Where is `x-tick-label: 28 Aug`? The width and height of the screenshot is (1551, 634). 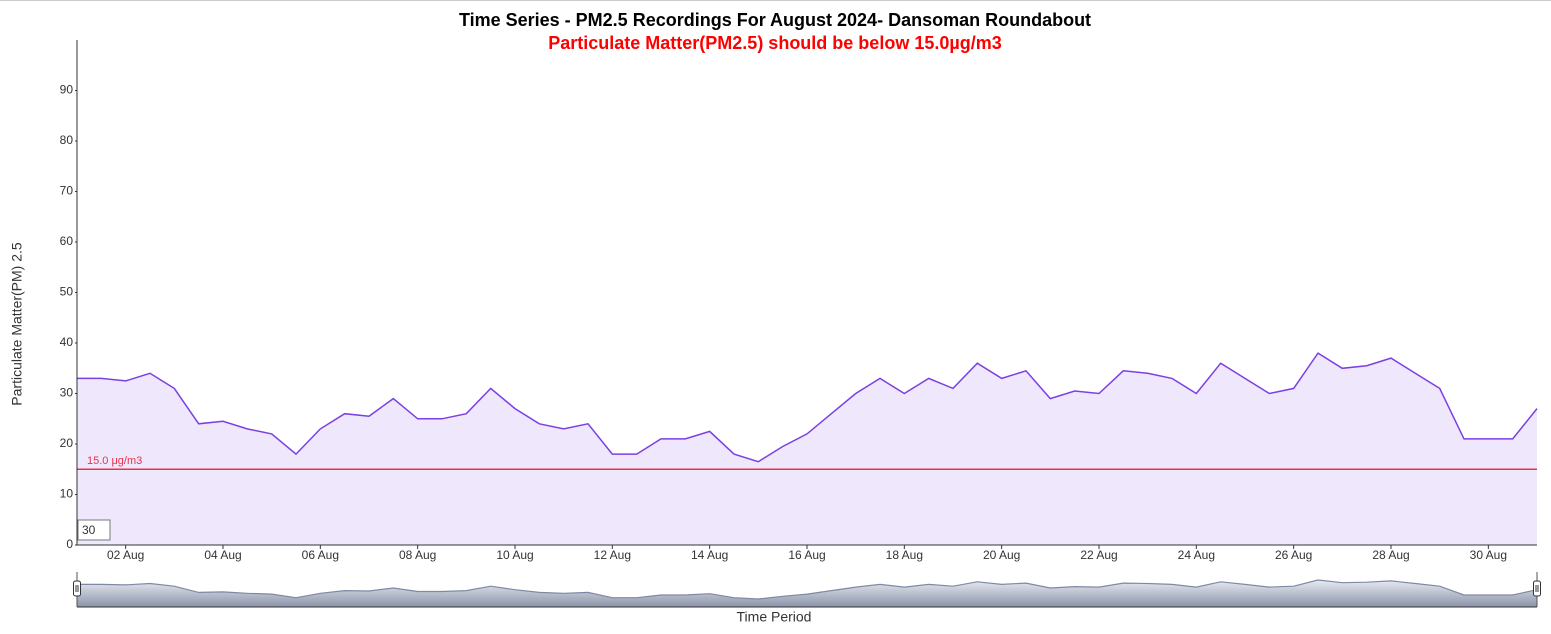 x-tick-label: 28 Aug is located at coordinates (1390, 555).